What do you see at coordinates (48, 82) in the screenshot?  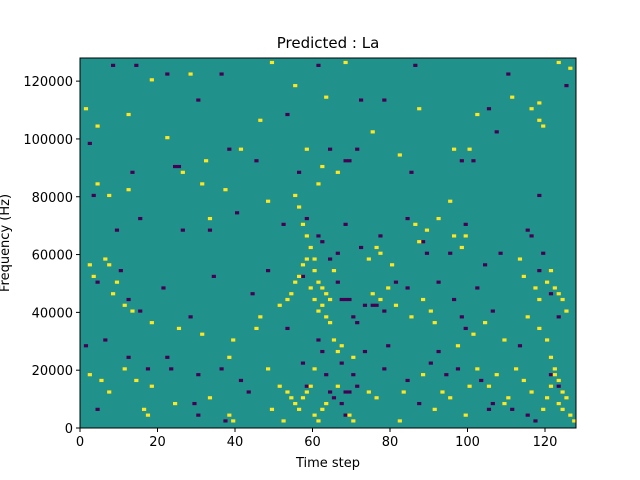 I see `y-tick-label: 120000` at bounding box center [48, 82].